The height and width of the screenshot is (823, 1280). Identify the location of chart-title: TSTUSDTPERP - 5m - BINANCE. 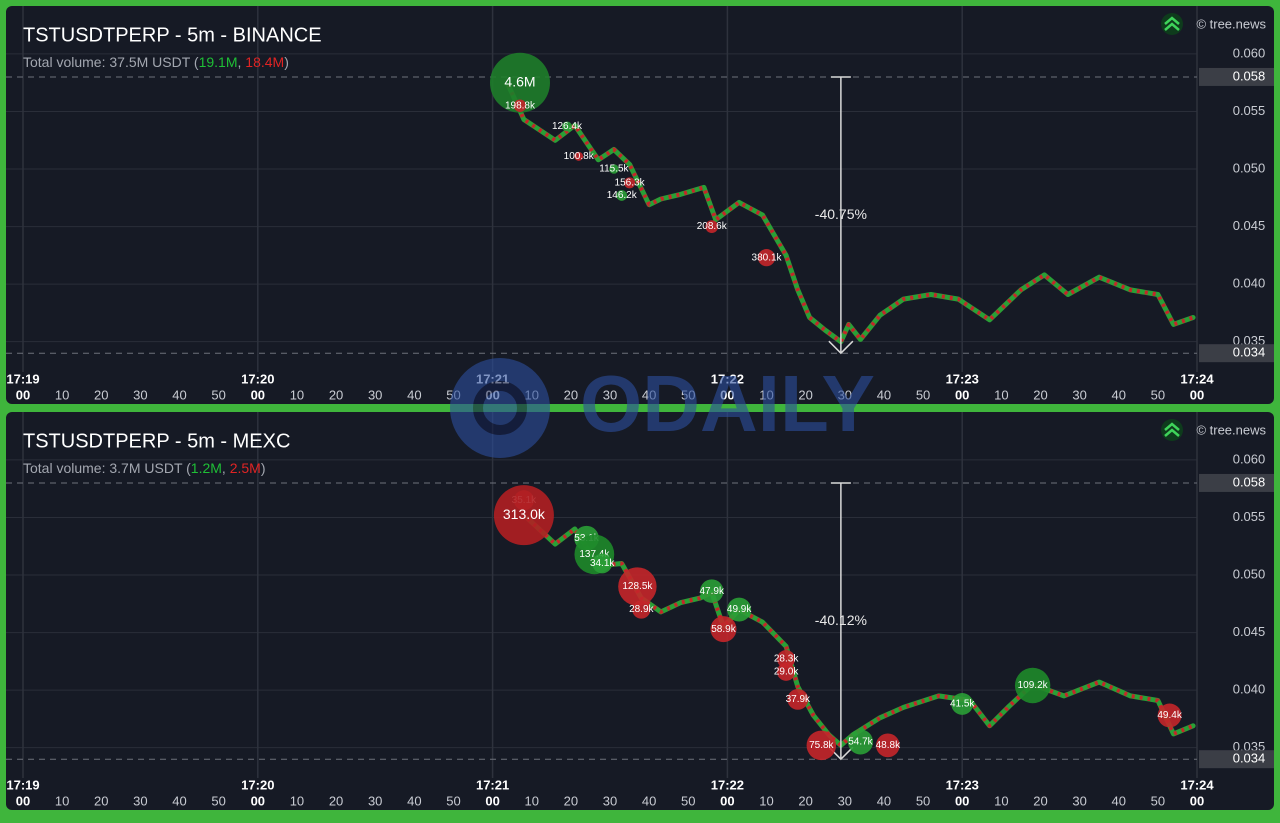
(172, 35).